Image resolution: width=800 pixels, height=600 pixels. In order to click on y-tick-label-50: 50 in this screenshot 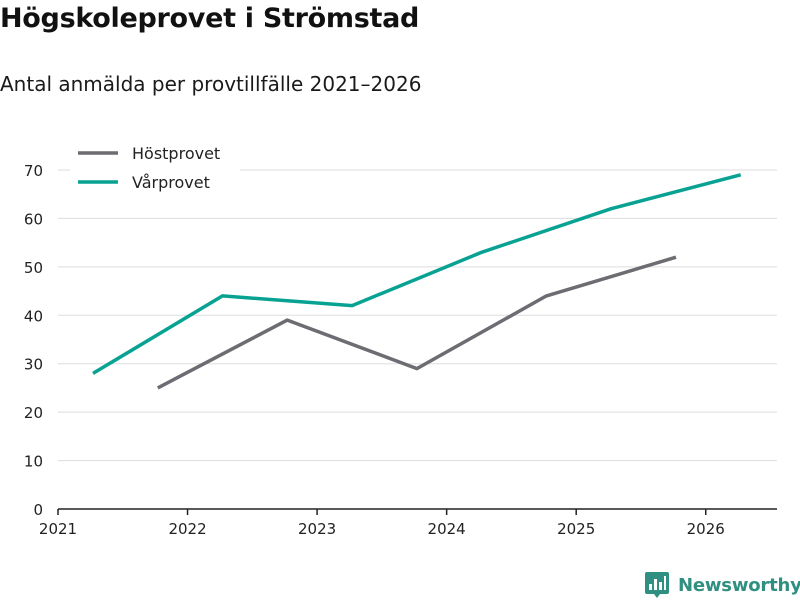, I will do `click(33, 268)`.